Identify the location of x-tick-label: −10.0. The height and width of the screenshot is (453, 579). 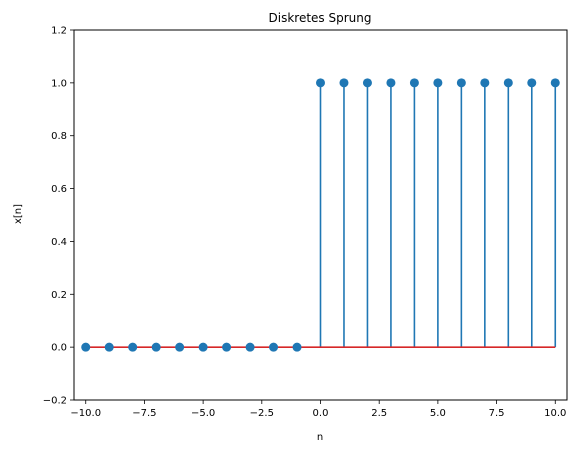
(85, 413).